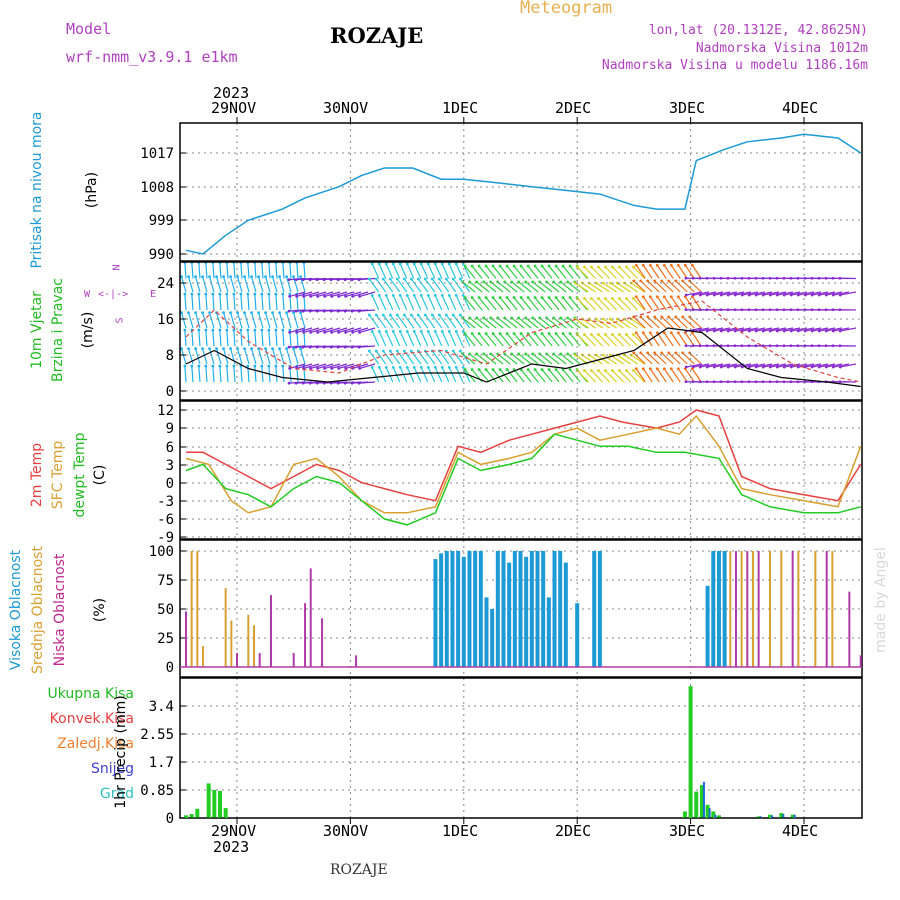 The width and height of the screenshot is (900, 900). What do you see at coordinates (734, 65) in the screenshot?
I see `model-altitude-label: Nadmorska Visina u modelu 1186.16m` at bounding box center [734, 65].